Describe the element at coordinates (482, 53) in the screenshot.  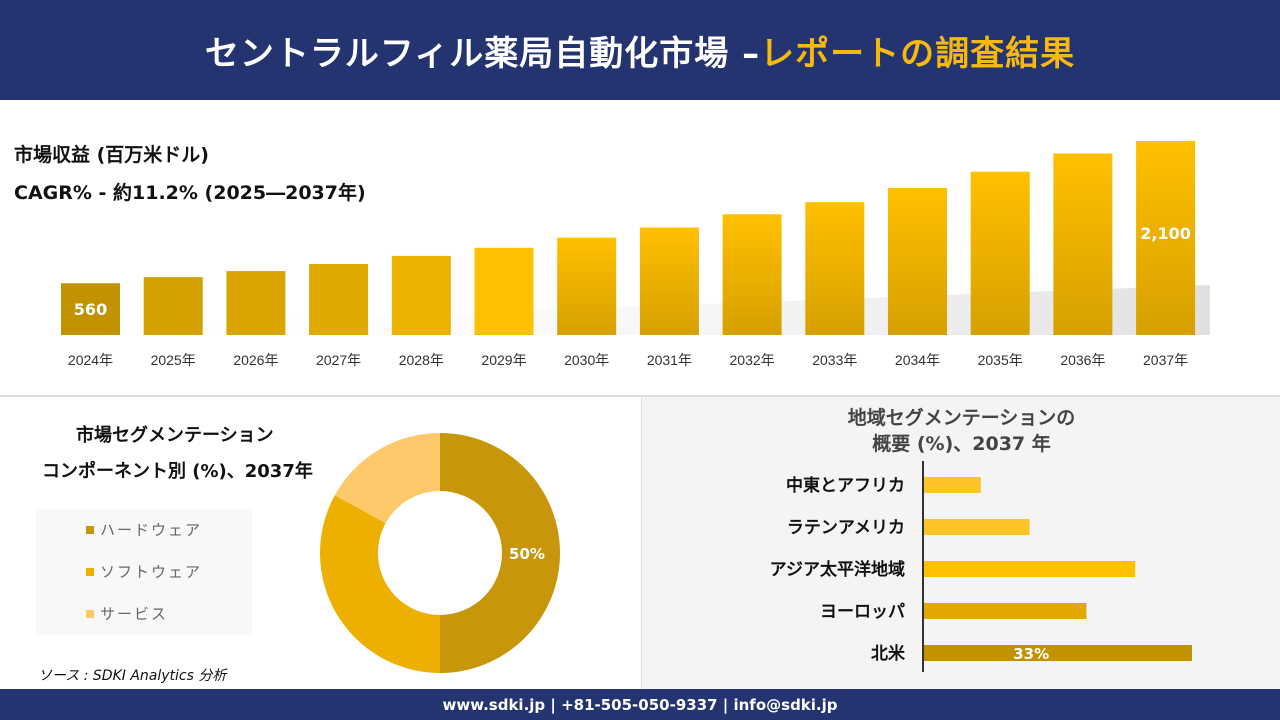
I see `title-main: セントラルフィル薬局自動化市場 –` at that location.